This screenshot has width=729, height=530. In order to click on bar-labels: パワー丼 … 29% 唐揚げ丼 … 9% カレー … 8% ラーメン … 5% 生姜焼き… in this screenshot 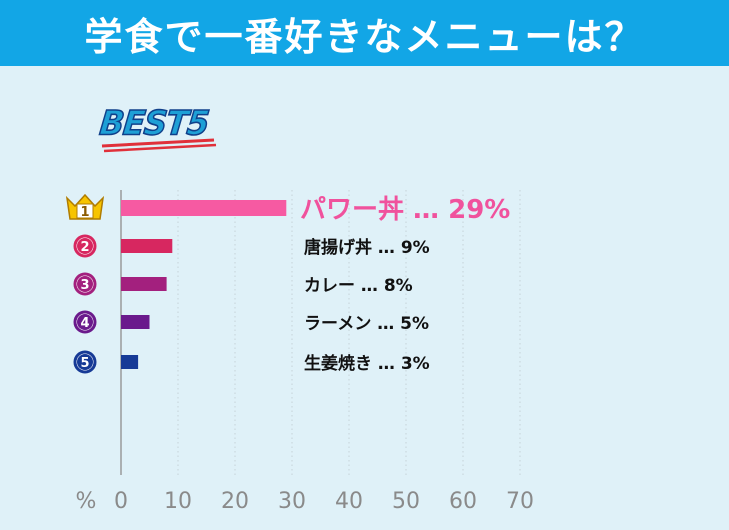, I will do `click(405, 284)`.